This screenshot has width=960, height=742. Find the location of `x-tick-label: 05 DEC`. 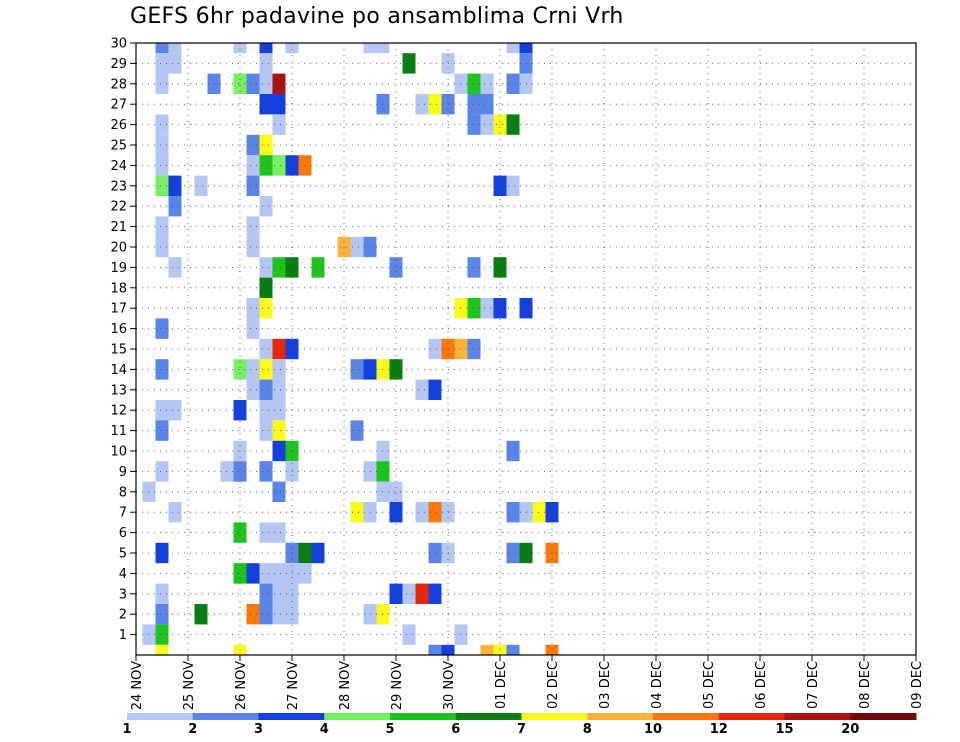

x-tick-label: 05 DEC is located at coordinates (709, 685).